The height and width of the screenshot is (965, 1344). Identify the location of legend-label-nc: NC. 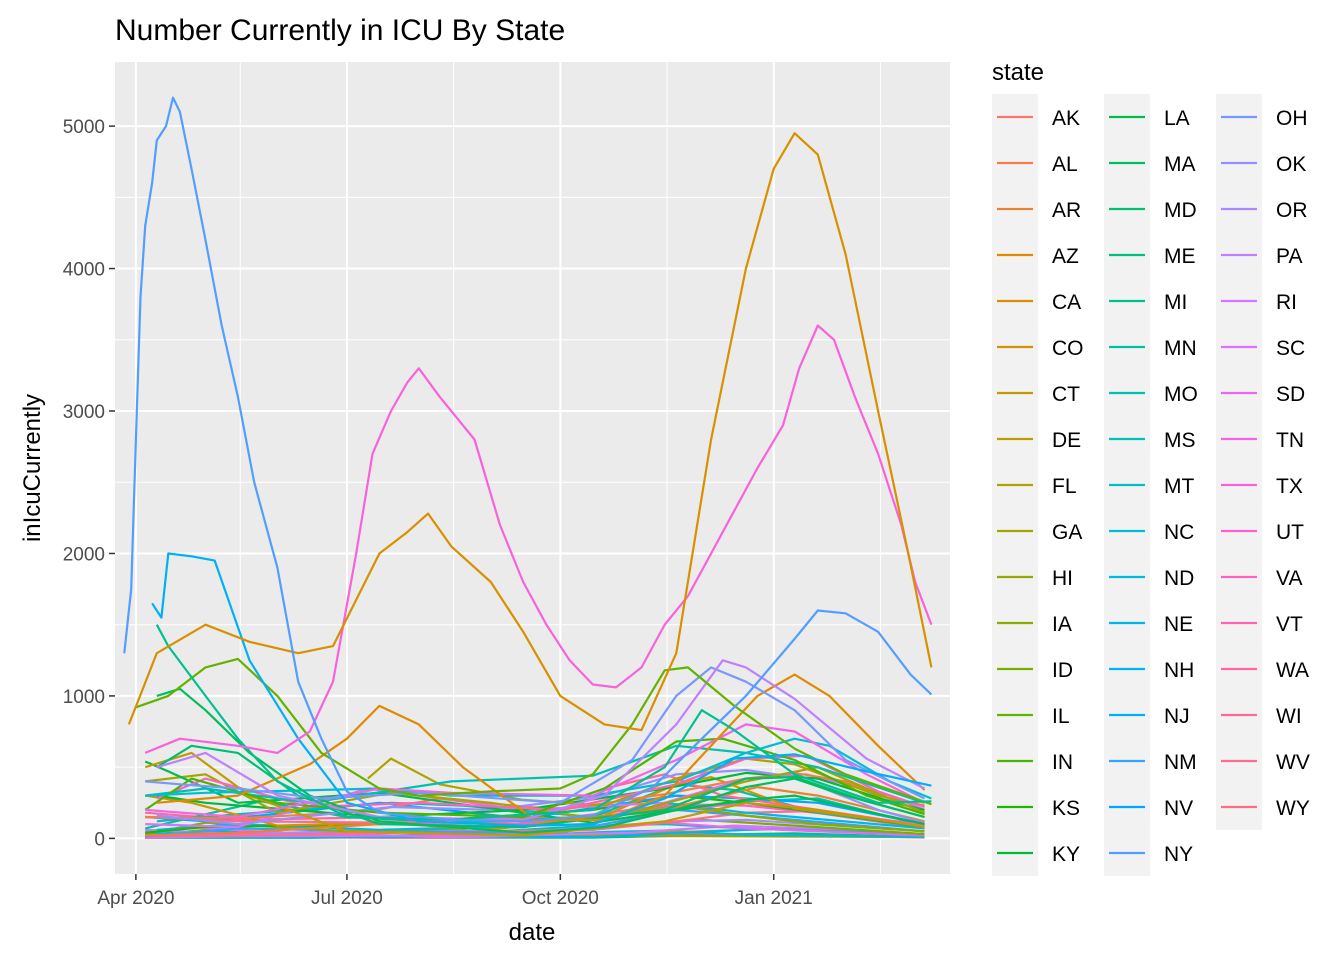
(1179, 532).